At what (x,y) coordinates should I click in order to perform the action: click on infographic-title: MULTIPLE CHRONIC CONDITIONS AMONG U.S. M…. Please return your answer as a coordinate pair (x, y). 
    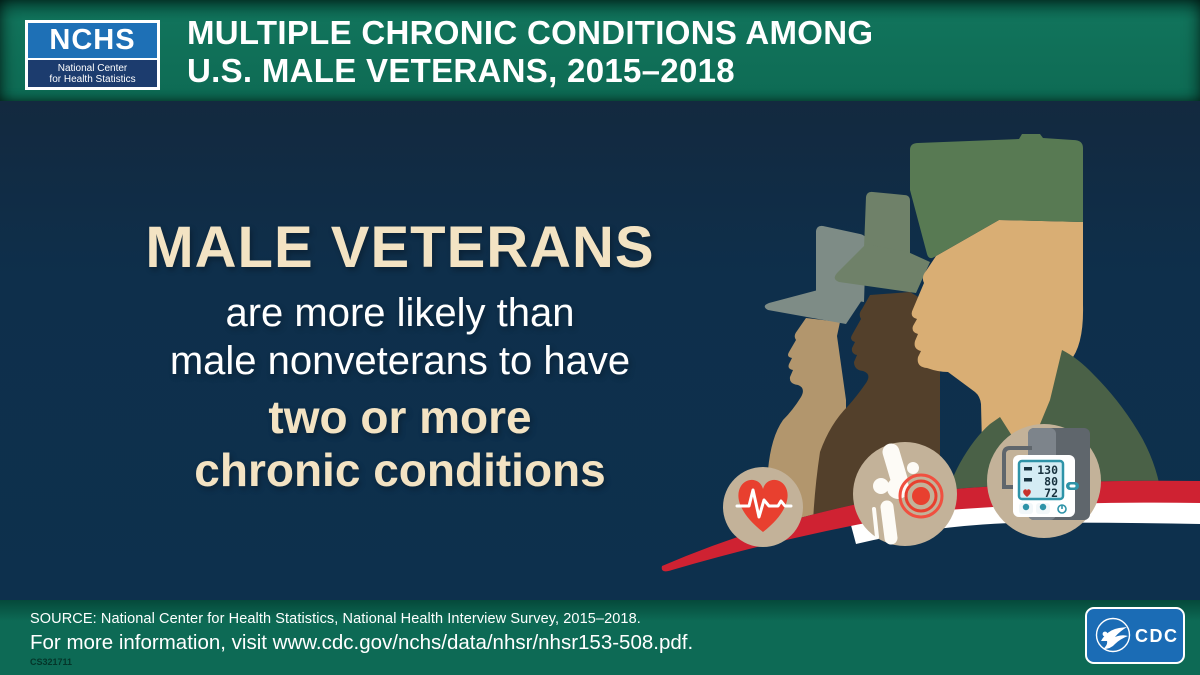
    Looking at the image, I should click on (530, 52).